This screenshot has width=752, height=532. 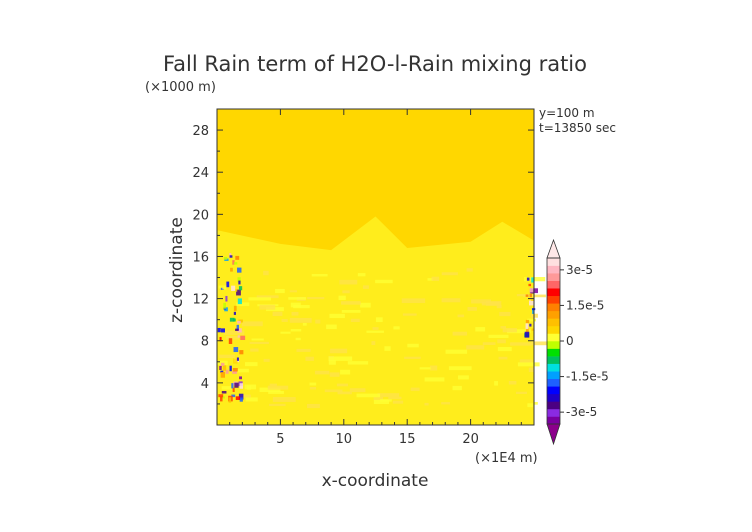 I want to click on x-tick-label: 5, so click(x=280, y=439).